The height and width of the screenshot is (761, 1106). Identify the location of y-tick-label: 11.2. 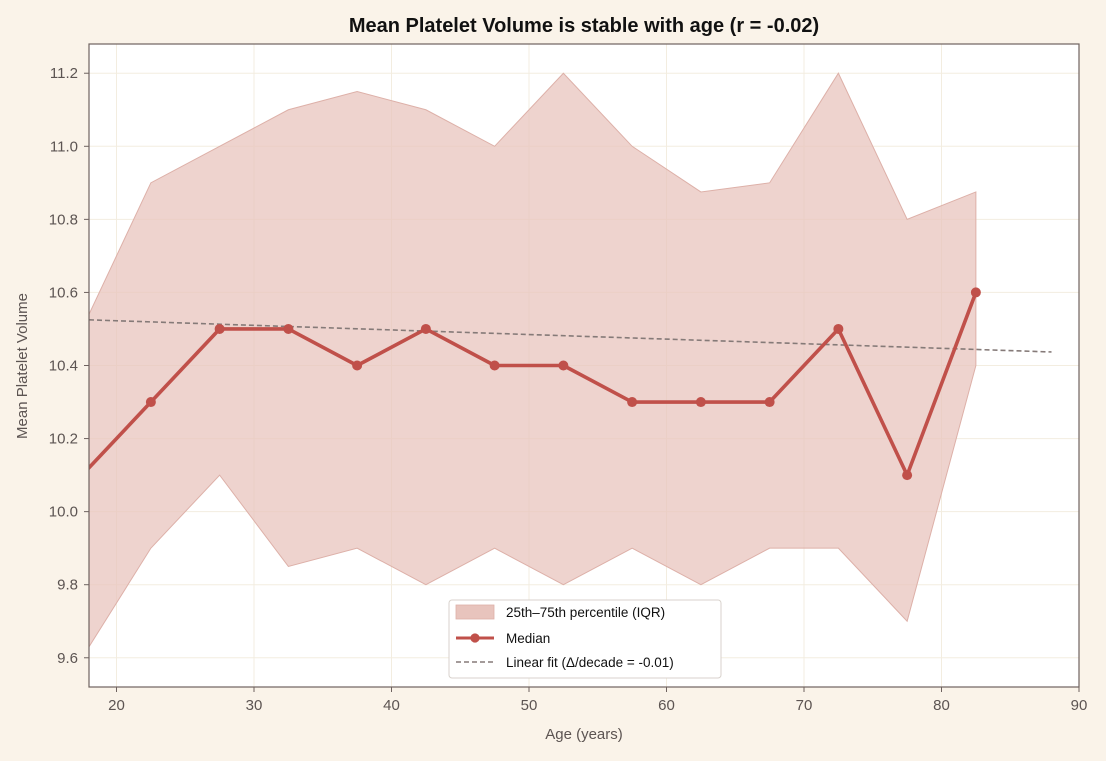
(64, 73).